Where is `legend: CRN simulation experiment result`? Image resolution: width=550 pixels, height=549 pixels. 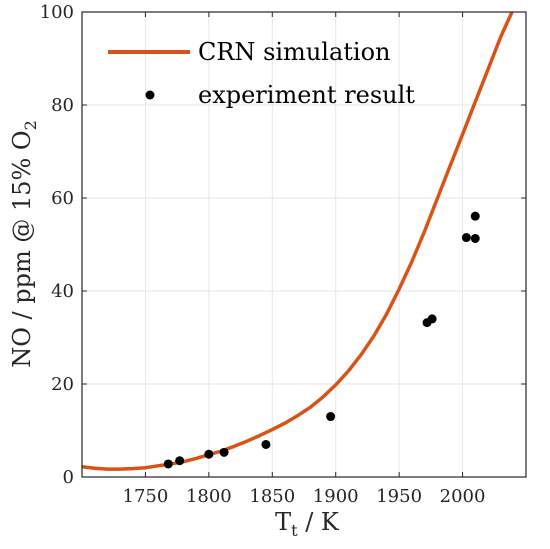 legend: CRN simulation experiment result is located at coordinates (261, 73).